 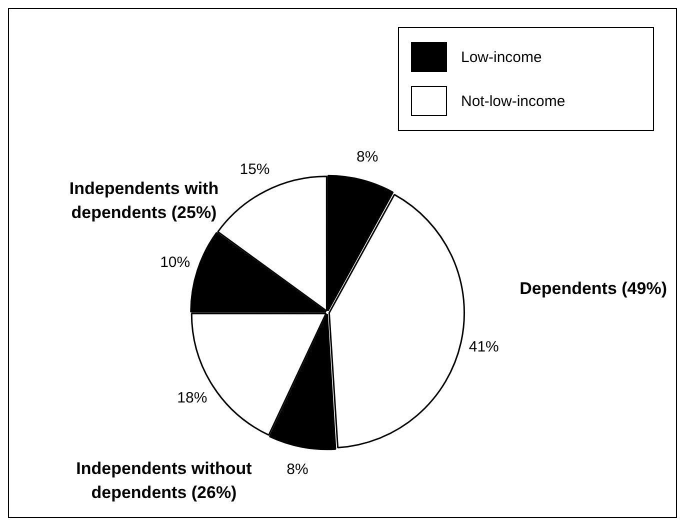 I want to click on legend-label: Not-low-income, so click(x=513, y=101).